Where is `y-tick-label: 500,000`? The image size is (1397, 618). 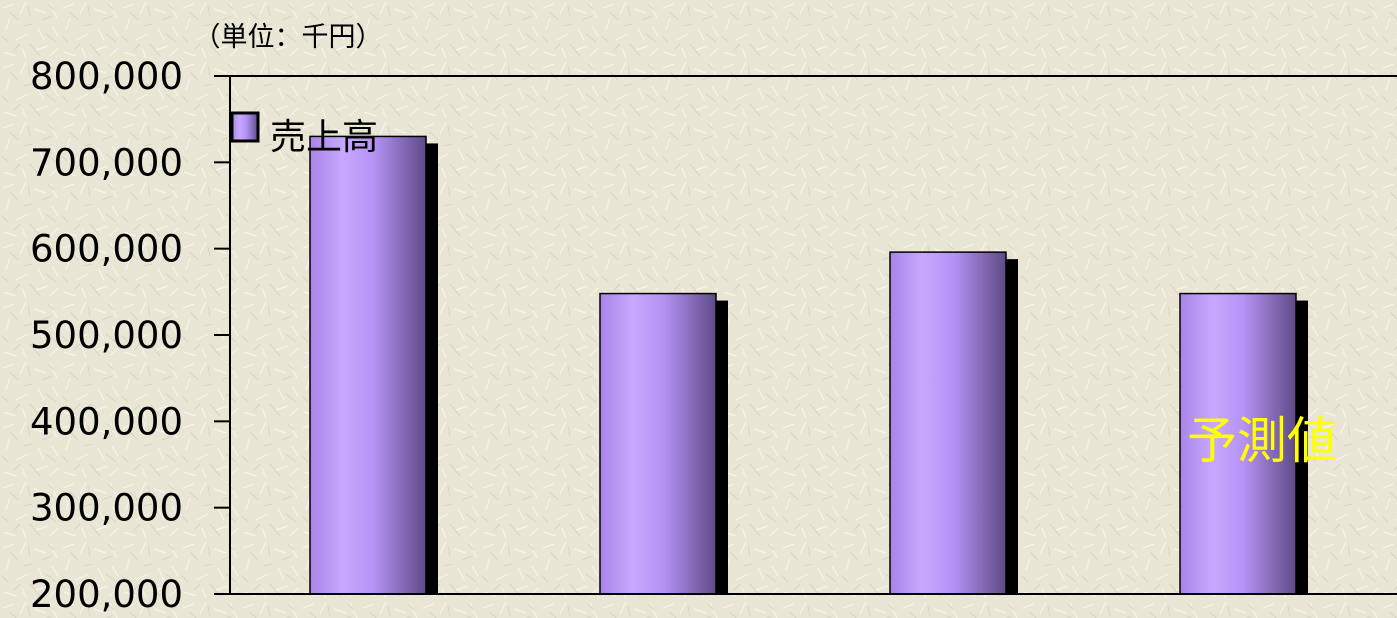 y-tick-label: 500,000 is located at coordinates (106, 335).